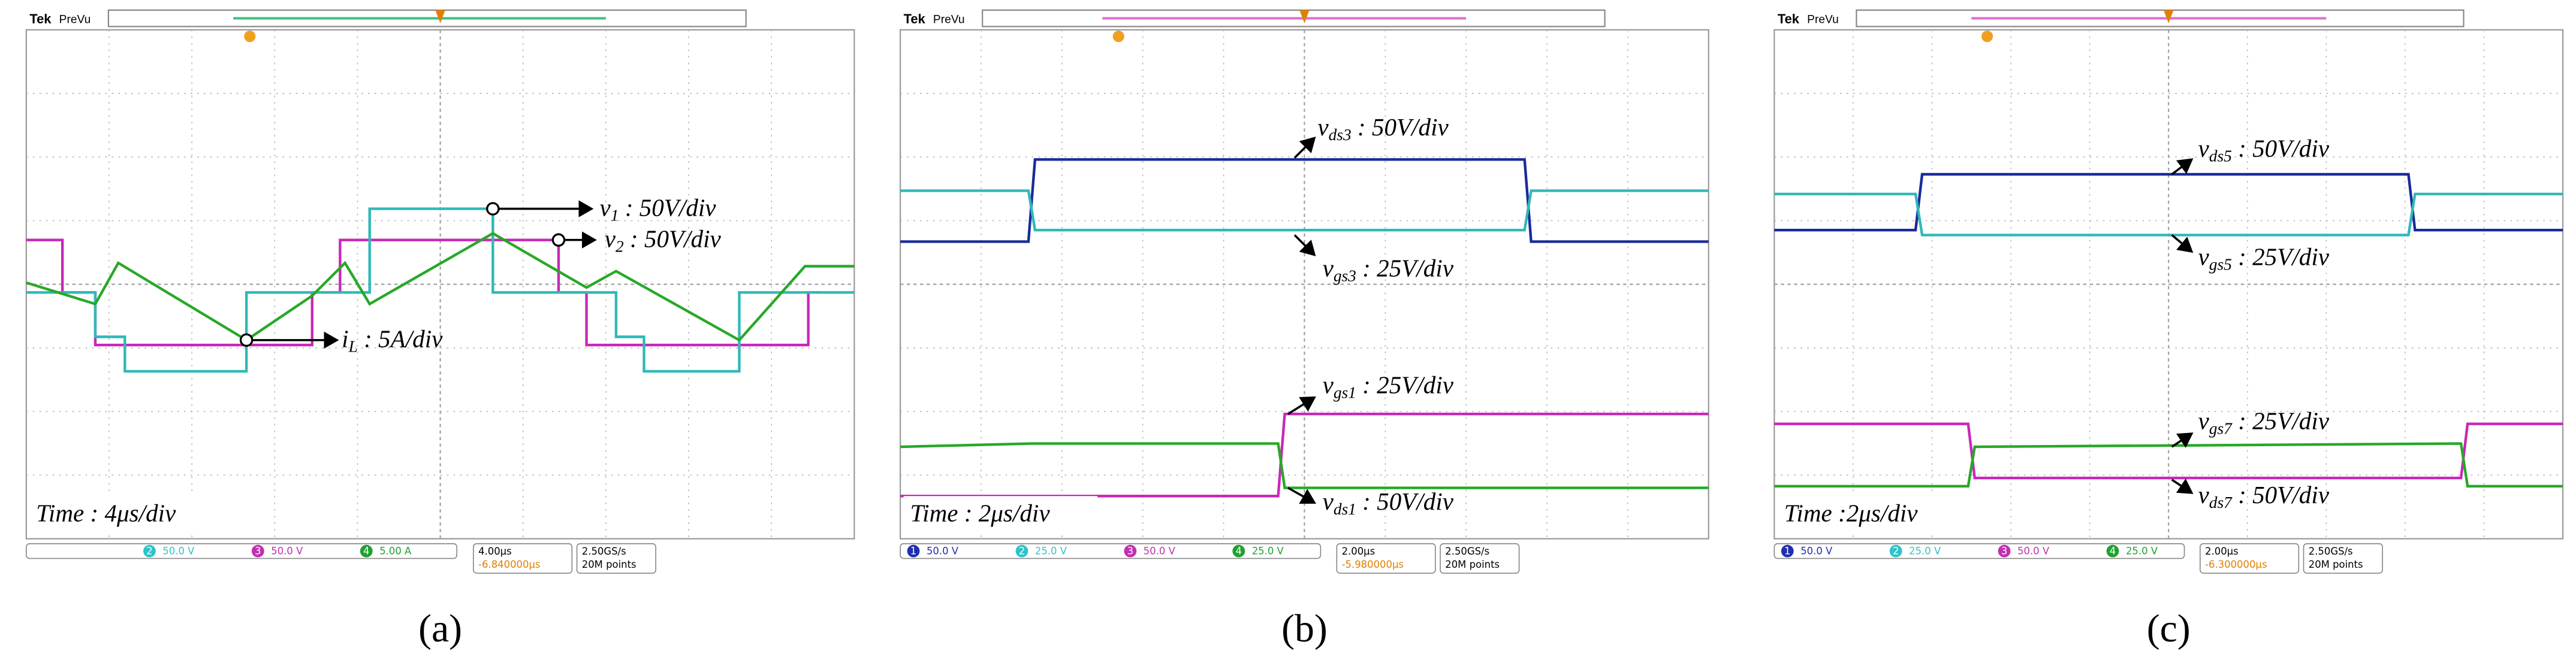  What do you see at coordinates (981, 513) in the screenshot?
I see `time-scale: Time : 2μs/div` at bounding box center [981, 513].